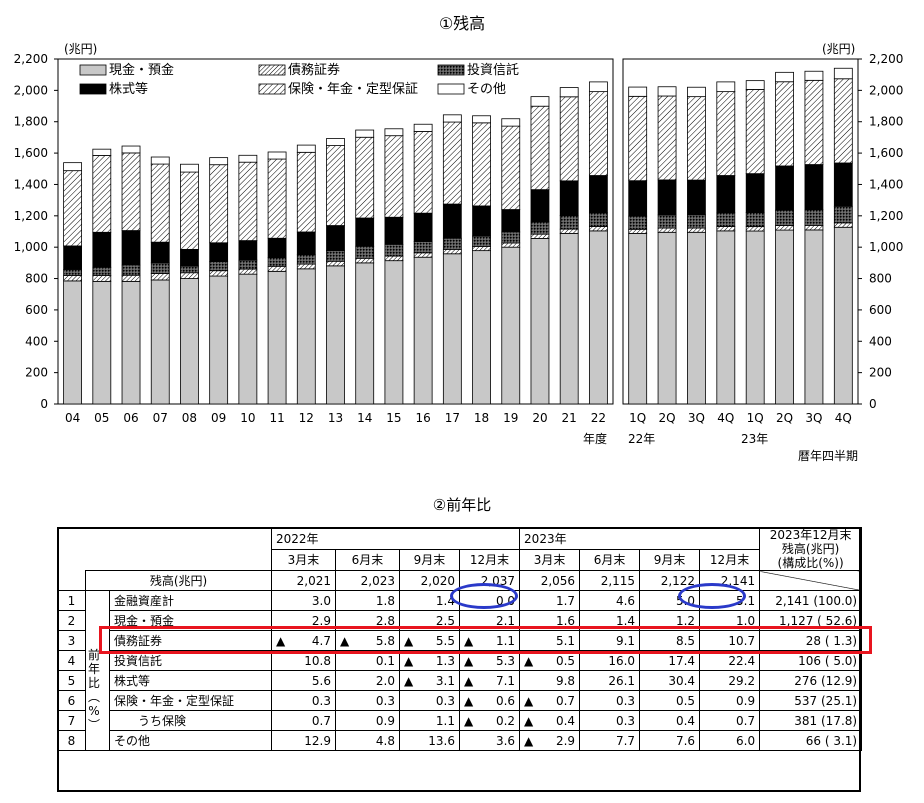 The height and width of the screenshot is (803, 924). Describe the element at coordinates (190, 720) in the screenshot. I see `row-label: うち保険` at that location.